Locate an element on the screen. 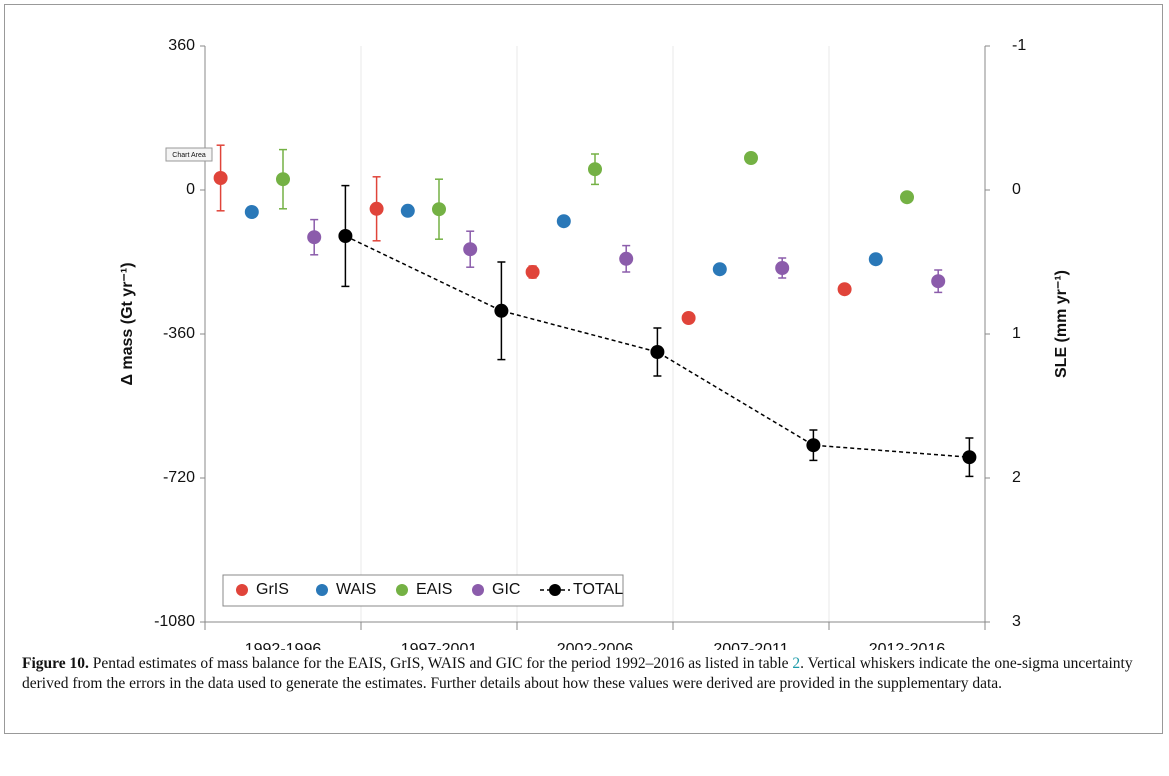  y-tick-label: 360 is located at coordinates (181, 45).